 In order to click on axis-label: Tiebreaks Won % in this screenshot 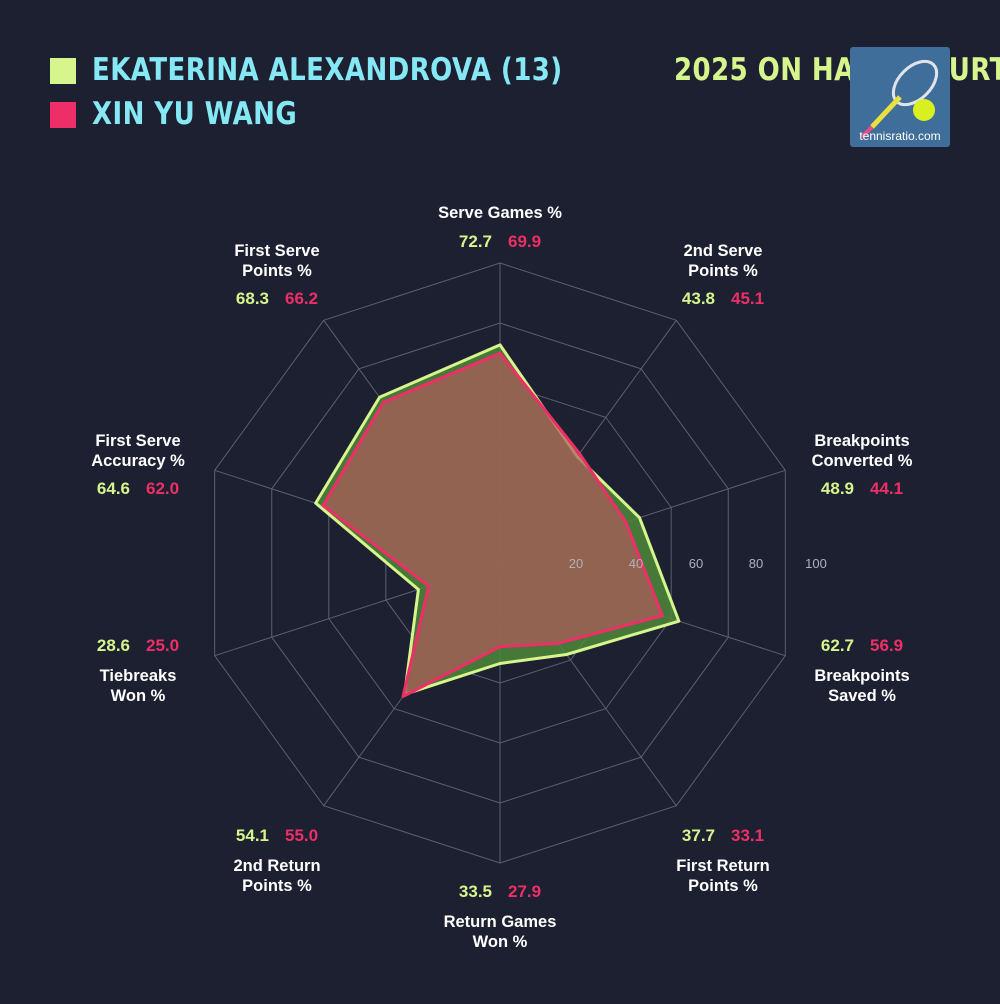, I will do `click(138, 686)`.